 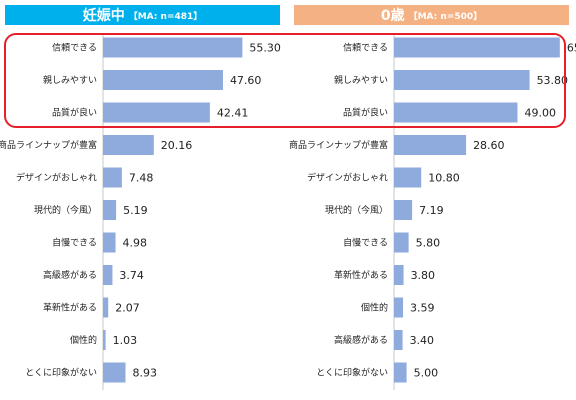 I want to click on panel-title-right: 0歳, so click(x=392, y=16).